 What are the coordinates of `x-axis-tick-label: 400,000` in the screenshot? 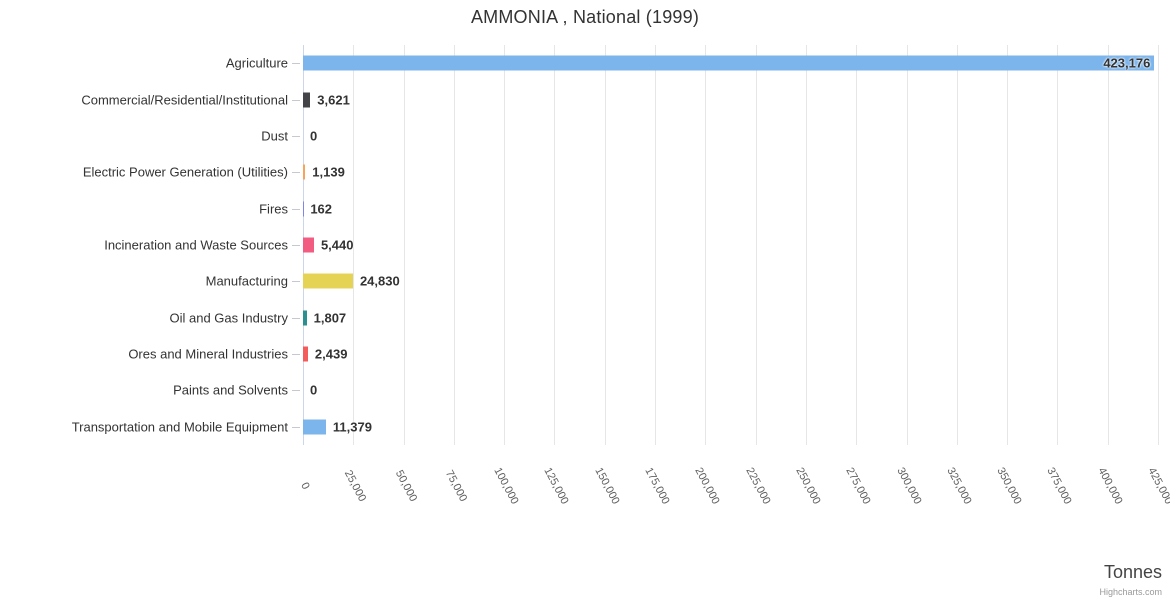 It's located at (1110, 486).